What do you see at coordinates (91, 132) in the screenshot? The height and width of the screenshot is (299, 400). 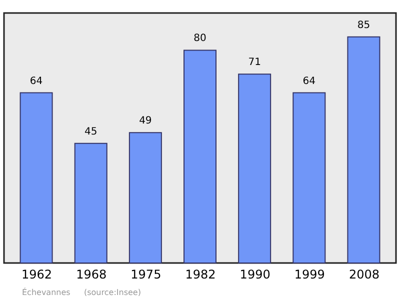 I see `data-label: 45` at bounding box center [91, 132].